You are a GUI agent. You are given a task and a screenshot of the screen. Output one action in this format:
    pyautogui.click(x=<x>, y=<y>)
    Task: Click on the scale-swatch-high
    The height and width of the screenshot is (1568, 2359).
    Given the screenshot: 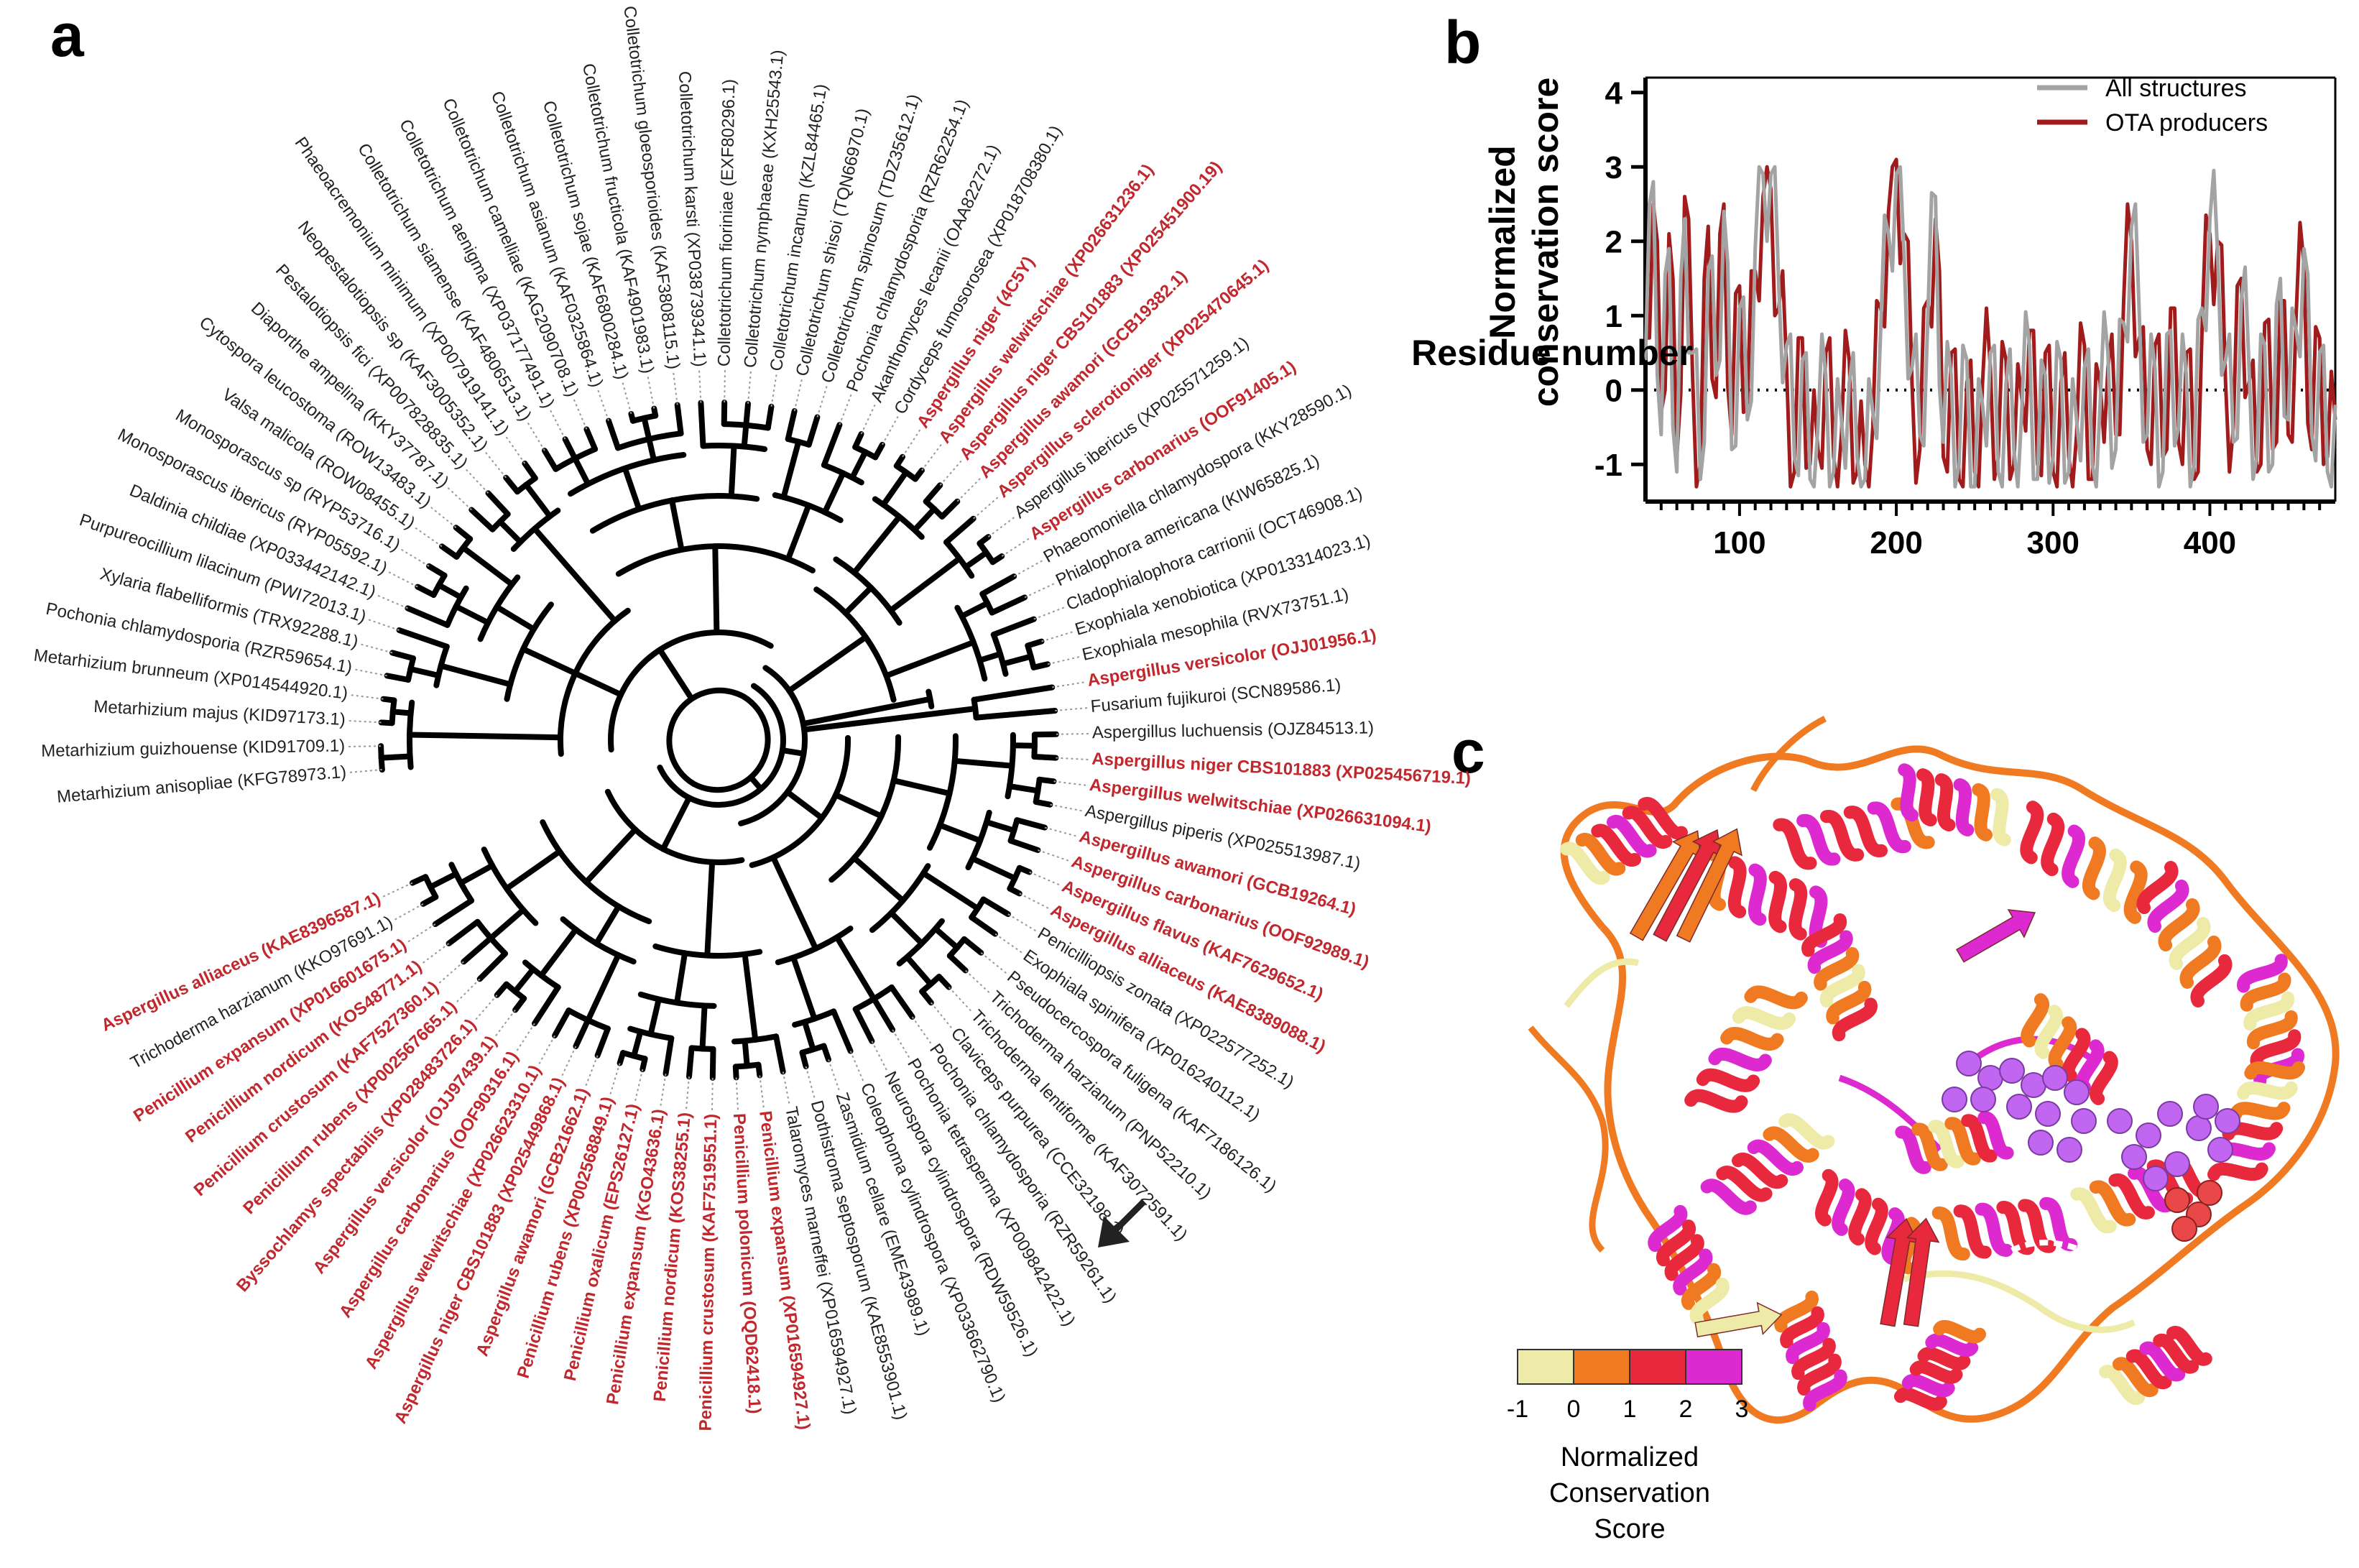 What is the action you would take?
    pyautogui.click(x=1714, y=1367)
    